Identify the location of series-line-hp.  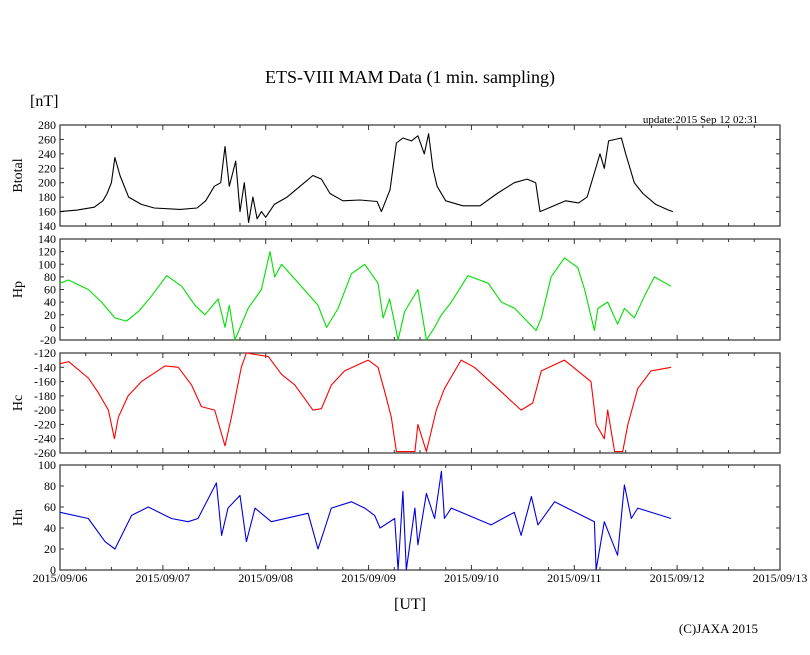
(365, 296).